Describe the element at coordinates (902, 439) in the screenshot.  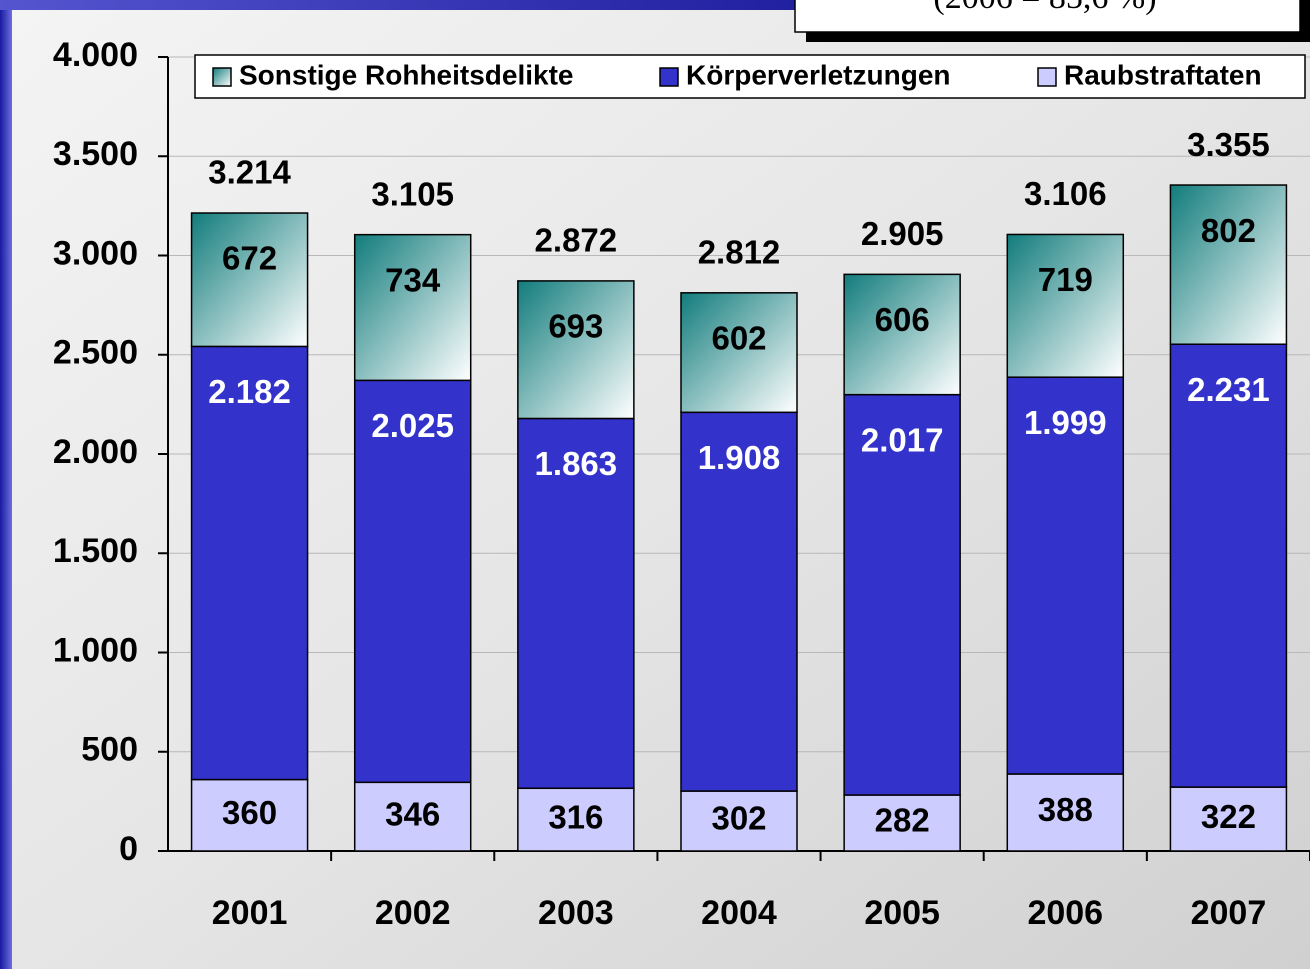
I see `data-label: 2.017` at that location.